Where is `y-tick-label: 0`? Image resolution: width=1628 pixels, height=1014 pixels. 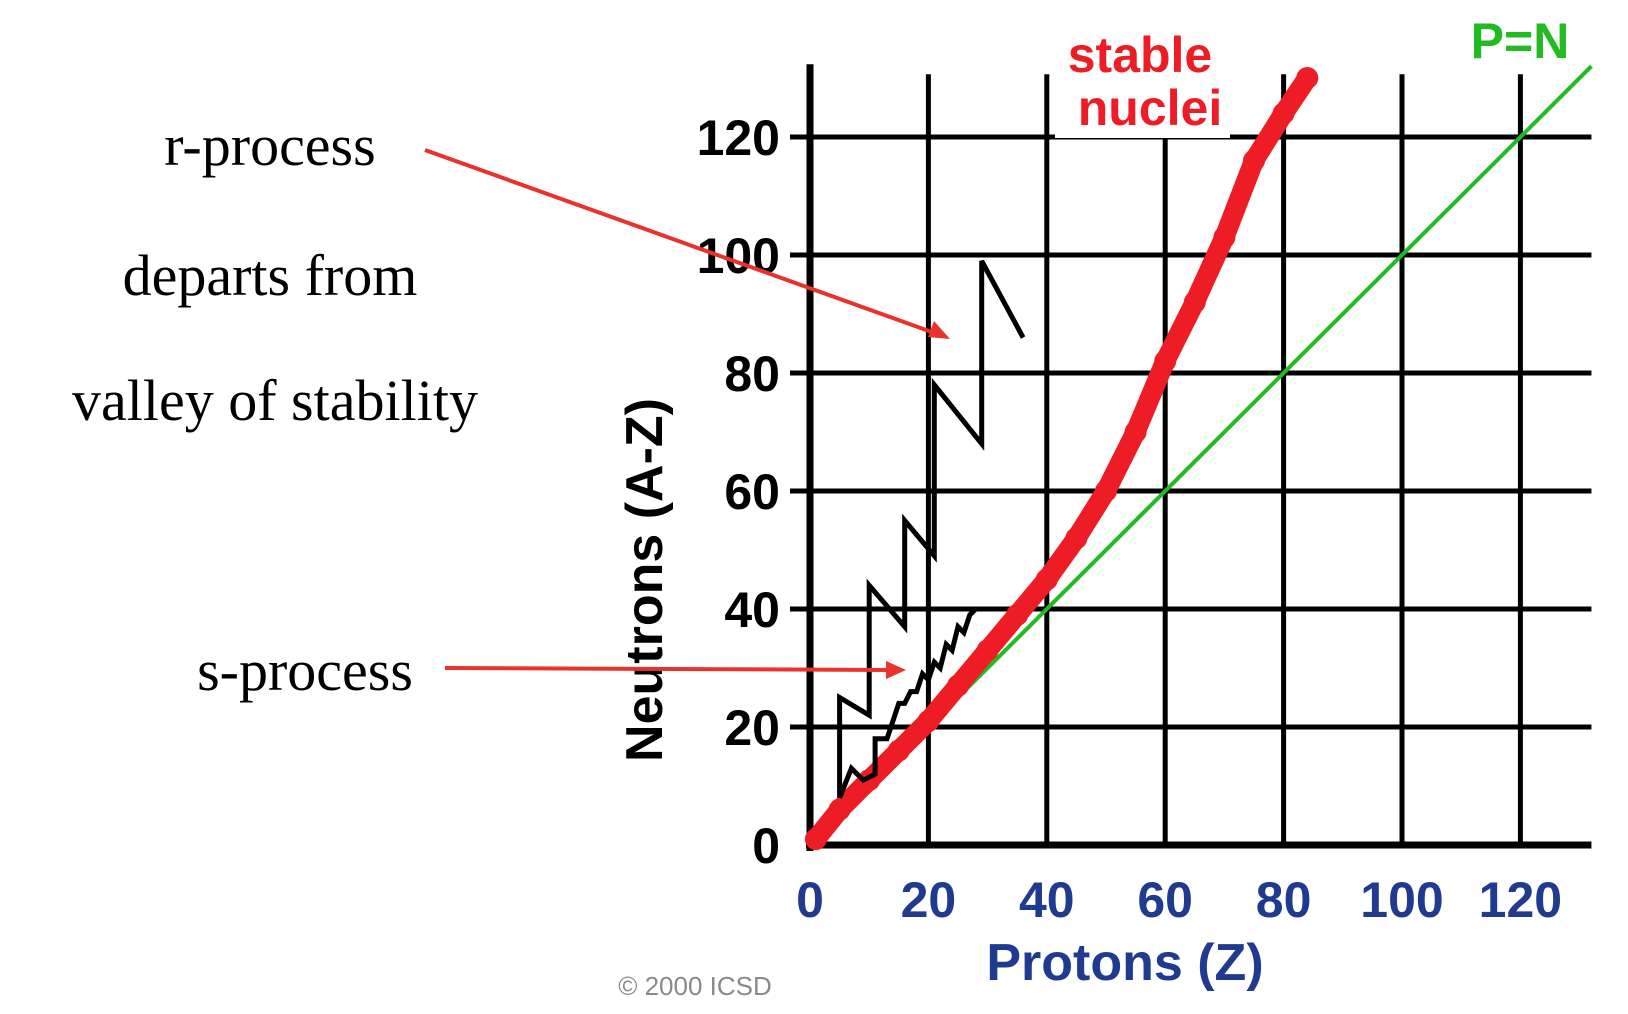 y-tick-label: 0 is located at coordinates (766, 846).